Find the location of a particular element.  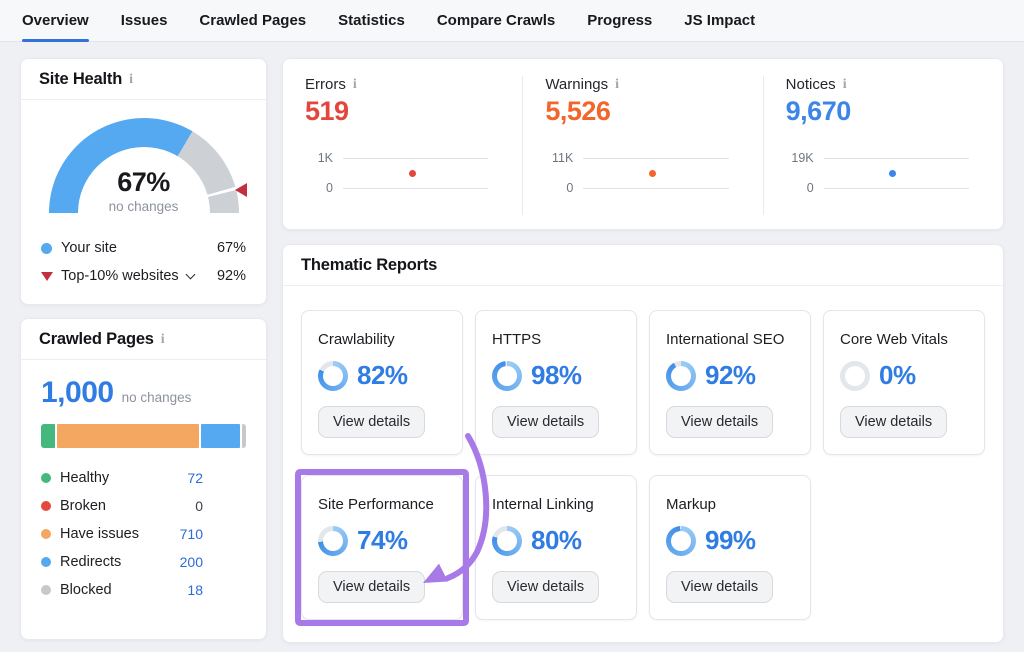

green-dot-icon is located at coordinates (46, 478).